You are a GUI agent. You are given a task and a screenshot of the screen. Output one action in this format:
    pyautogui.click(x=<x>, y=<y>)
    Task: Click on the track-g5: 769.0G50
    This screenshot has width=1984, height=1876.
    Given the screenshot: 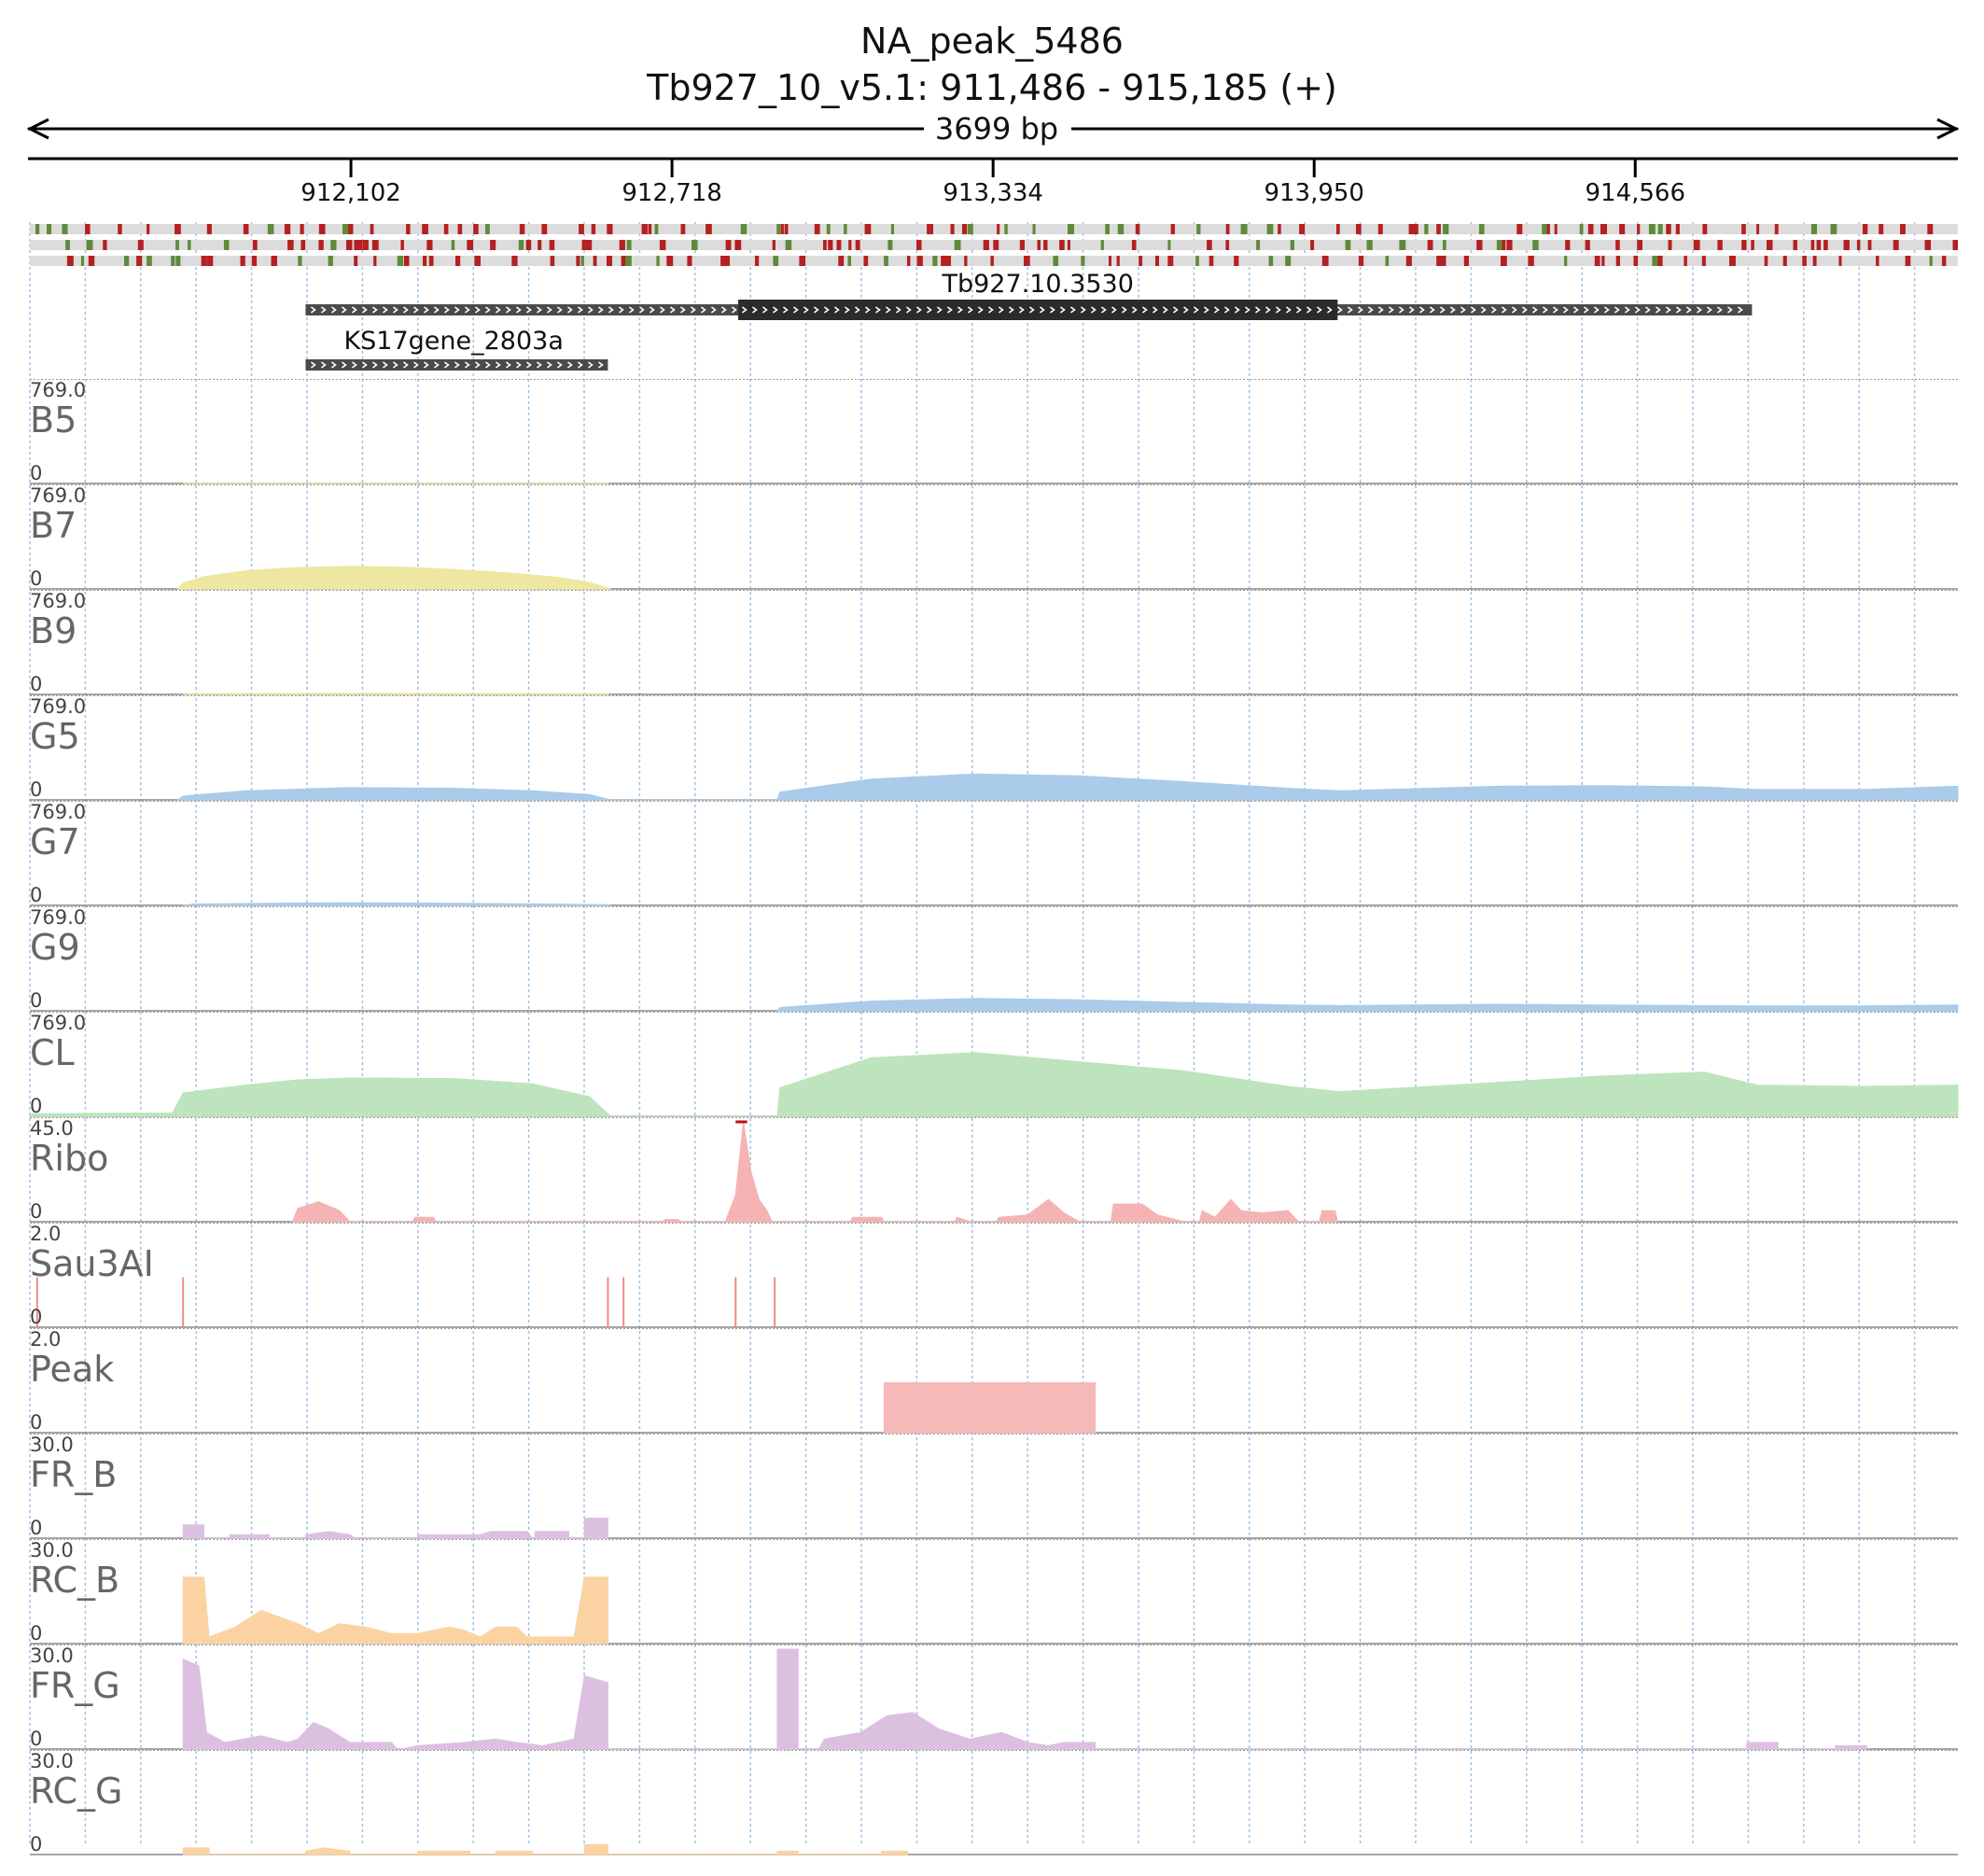 What is the action you would take?
    pyautogui.click(x=994, y=748)
    